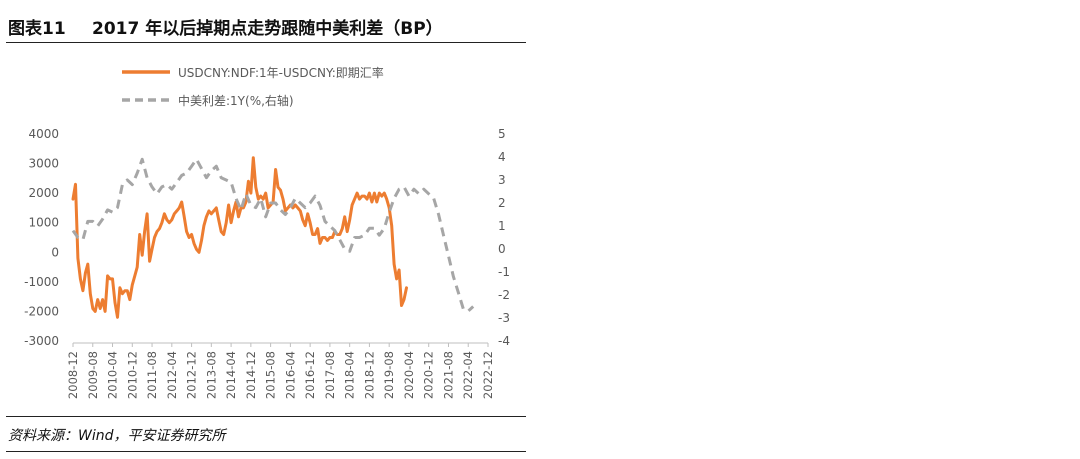  What do you see at coordinates (267, 29) in the screenshot?
I see `figure-title: 2017 年以后掉期点走势跟随中美利差（BP）` at bounding box center [267, 29].